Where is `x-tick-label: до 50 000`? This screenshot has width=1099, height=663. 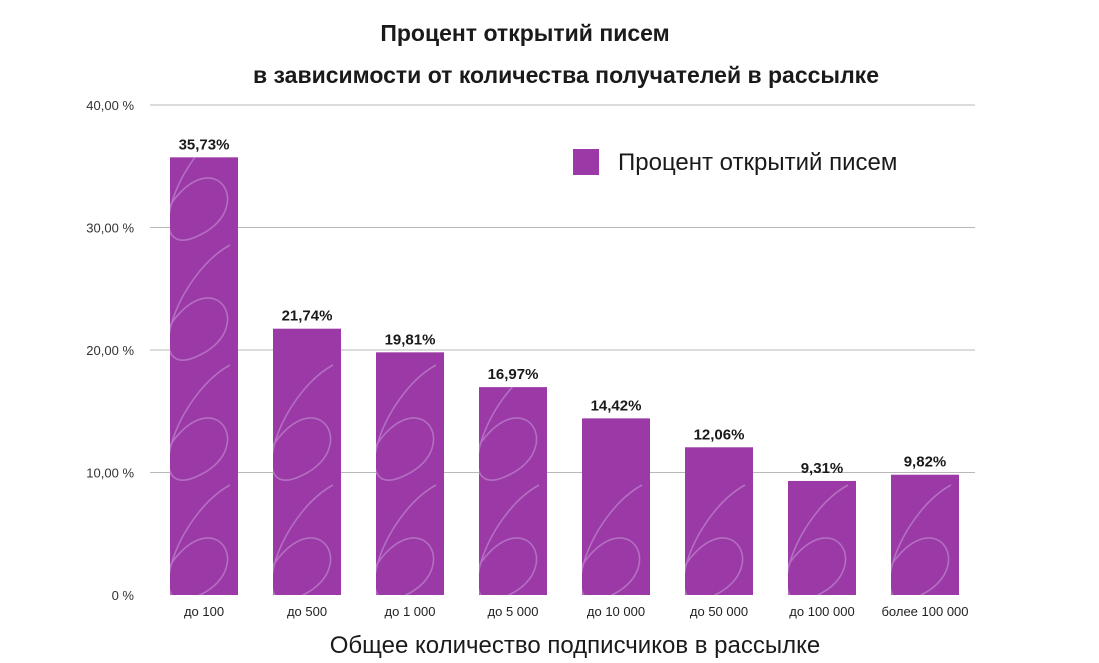 x-tick-label: до 50 000 is located at coordinates (719, 611).